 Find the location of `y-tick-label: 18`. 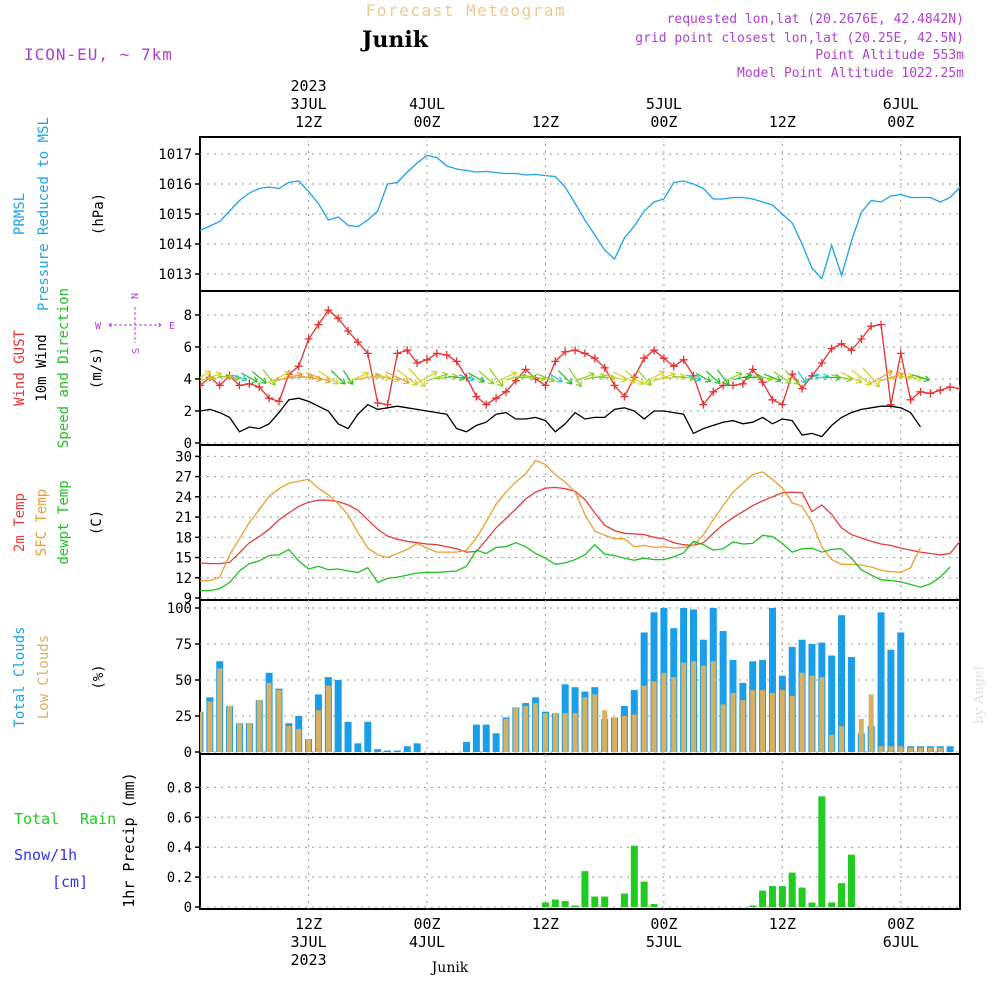

y-tick-label: 18 is located at coordinates (183, 538).